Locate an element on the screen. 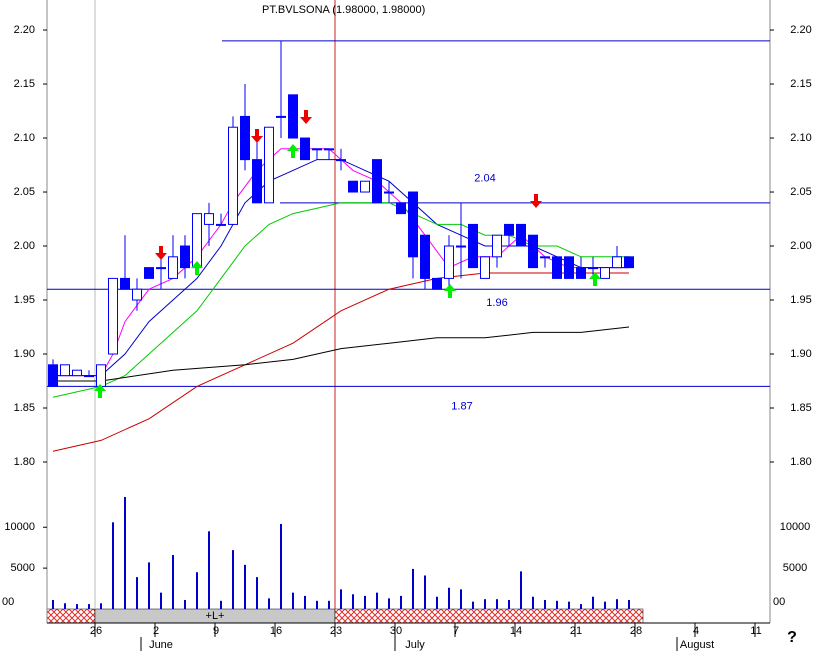 Image resolution: width=817 pixels, height=651 pixels. x-tick-label: 21 is located at coordinates (576, 631).